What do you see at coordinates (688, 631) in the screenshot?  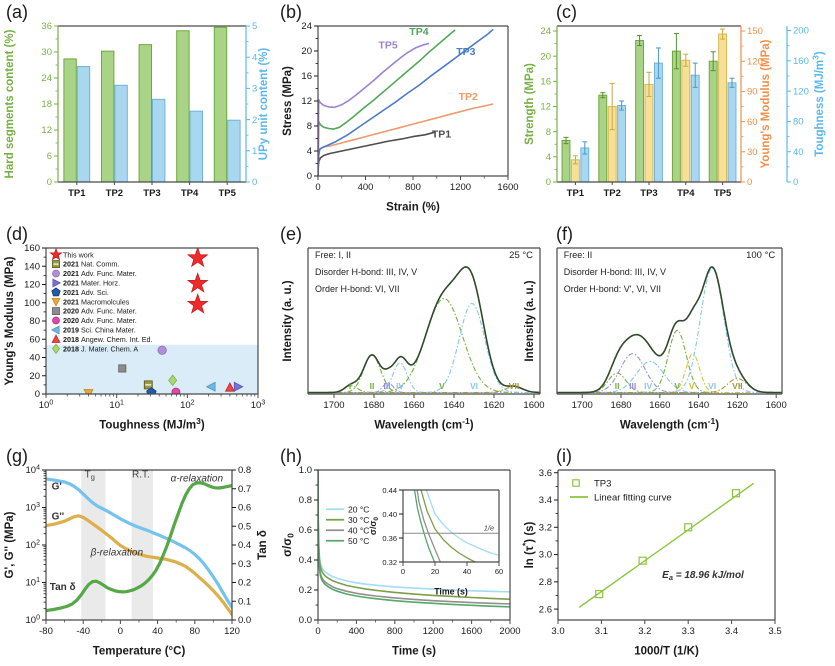 I see `svg-text: 3.3` at bounding box center [688, 631].